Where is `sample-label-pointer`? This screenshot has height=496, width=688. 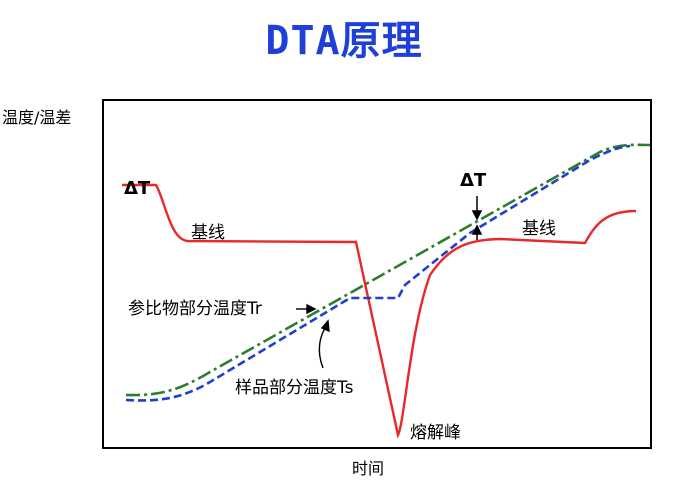
sample-label-pointer is located at coordinates (324, 344).